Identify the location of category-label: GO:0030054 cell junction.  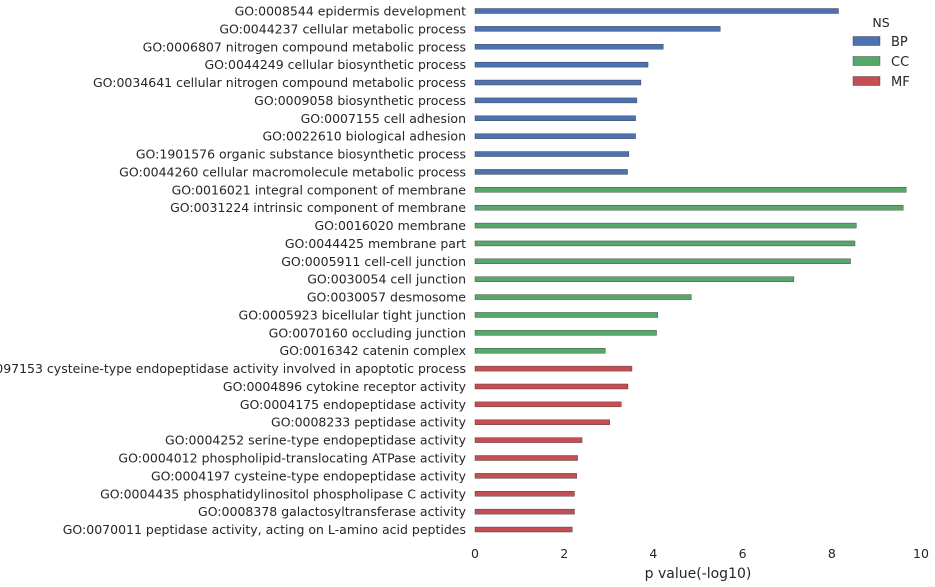
(386, 279).